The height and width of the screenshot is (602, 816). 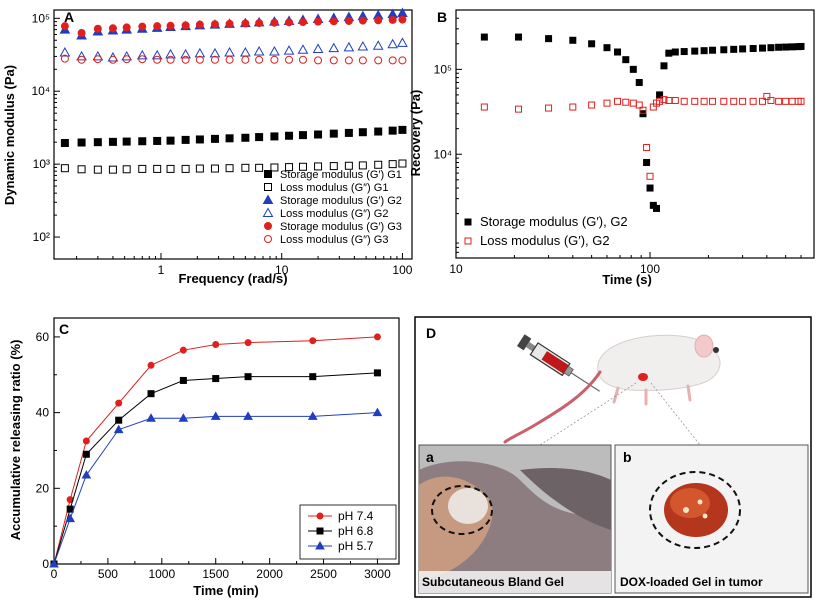 What do you see at coordinates (108, 574) in the screenshot?
I see `panel-c-xtick-label: 500` at bounding box center [108, 574].